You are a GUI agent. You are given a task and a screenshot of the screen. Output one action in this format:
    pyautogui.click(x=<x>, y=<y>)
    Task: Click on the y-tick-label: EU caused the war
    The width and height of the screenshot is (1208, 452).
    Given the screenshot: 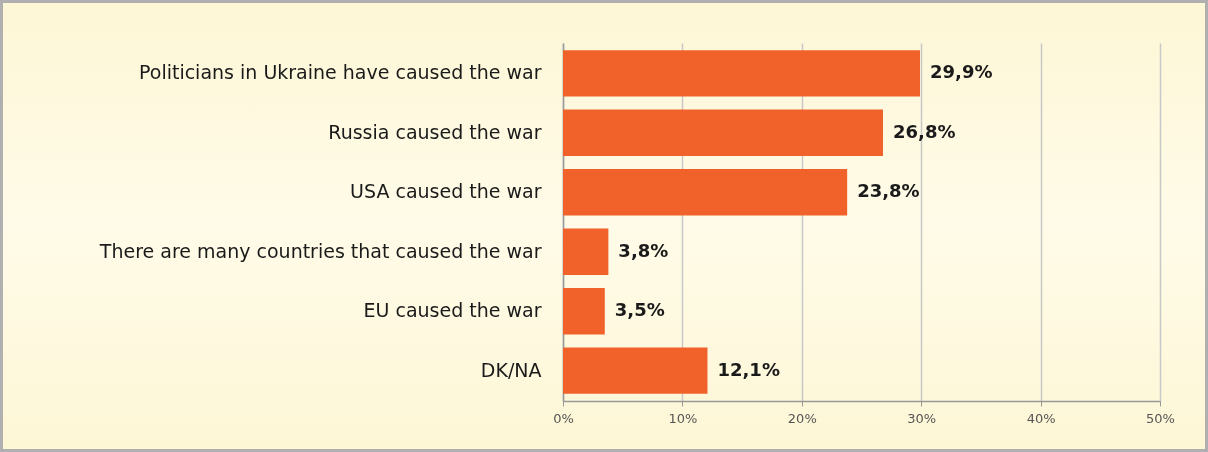 What is the action you would take?
    pyautogui.click(x=452, y=310)
    